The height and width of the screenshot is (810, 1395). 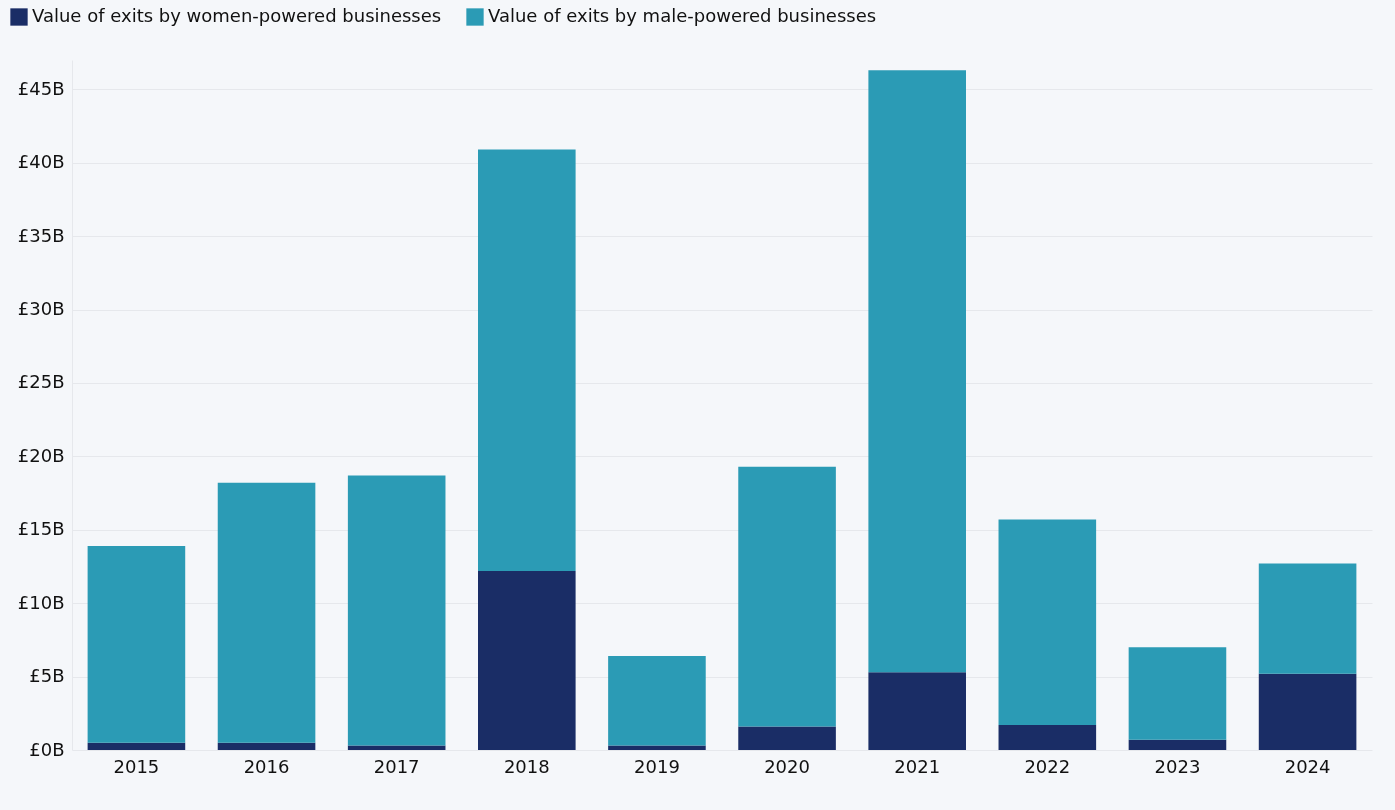 I want to click on x-tick-label: 2022, so click(x=1047, y=766).